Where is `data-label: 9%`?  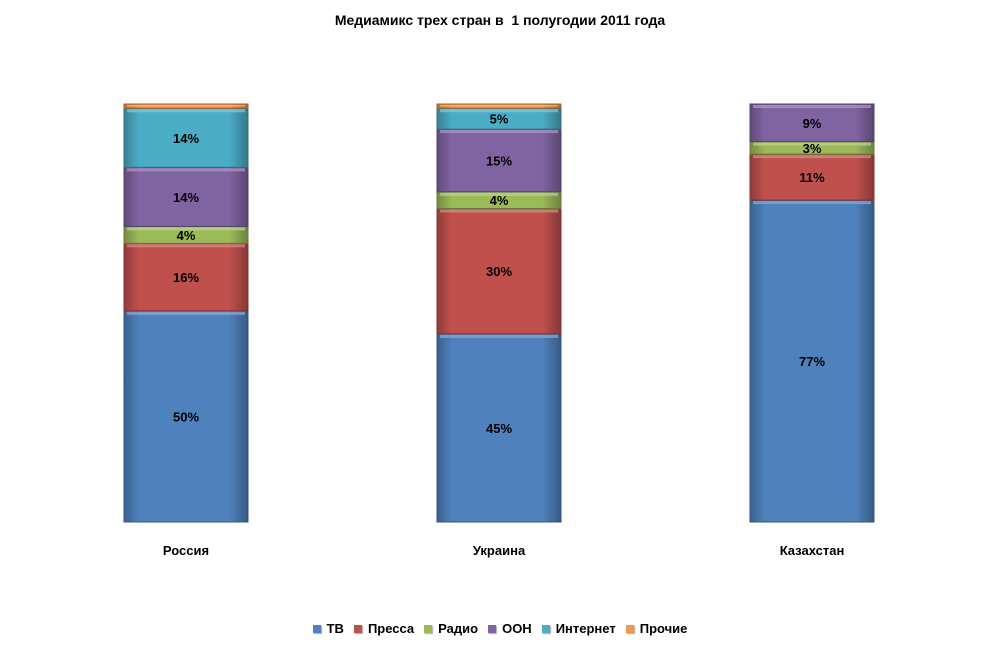 data-label: 9% is located at coordinates (812, 123).